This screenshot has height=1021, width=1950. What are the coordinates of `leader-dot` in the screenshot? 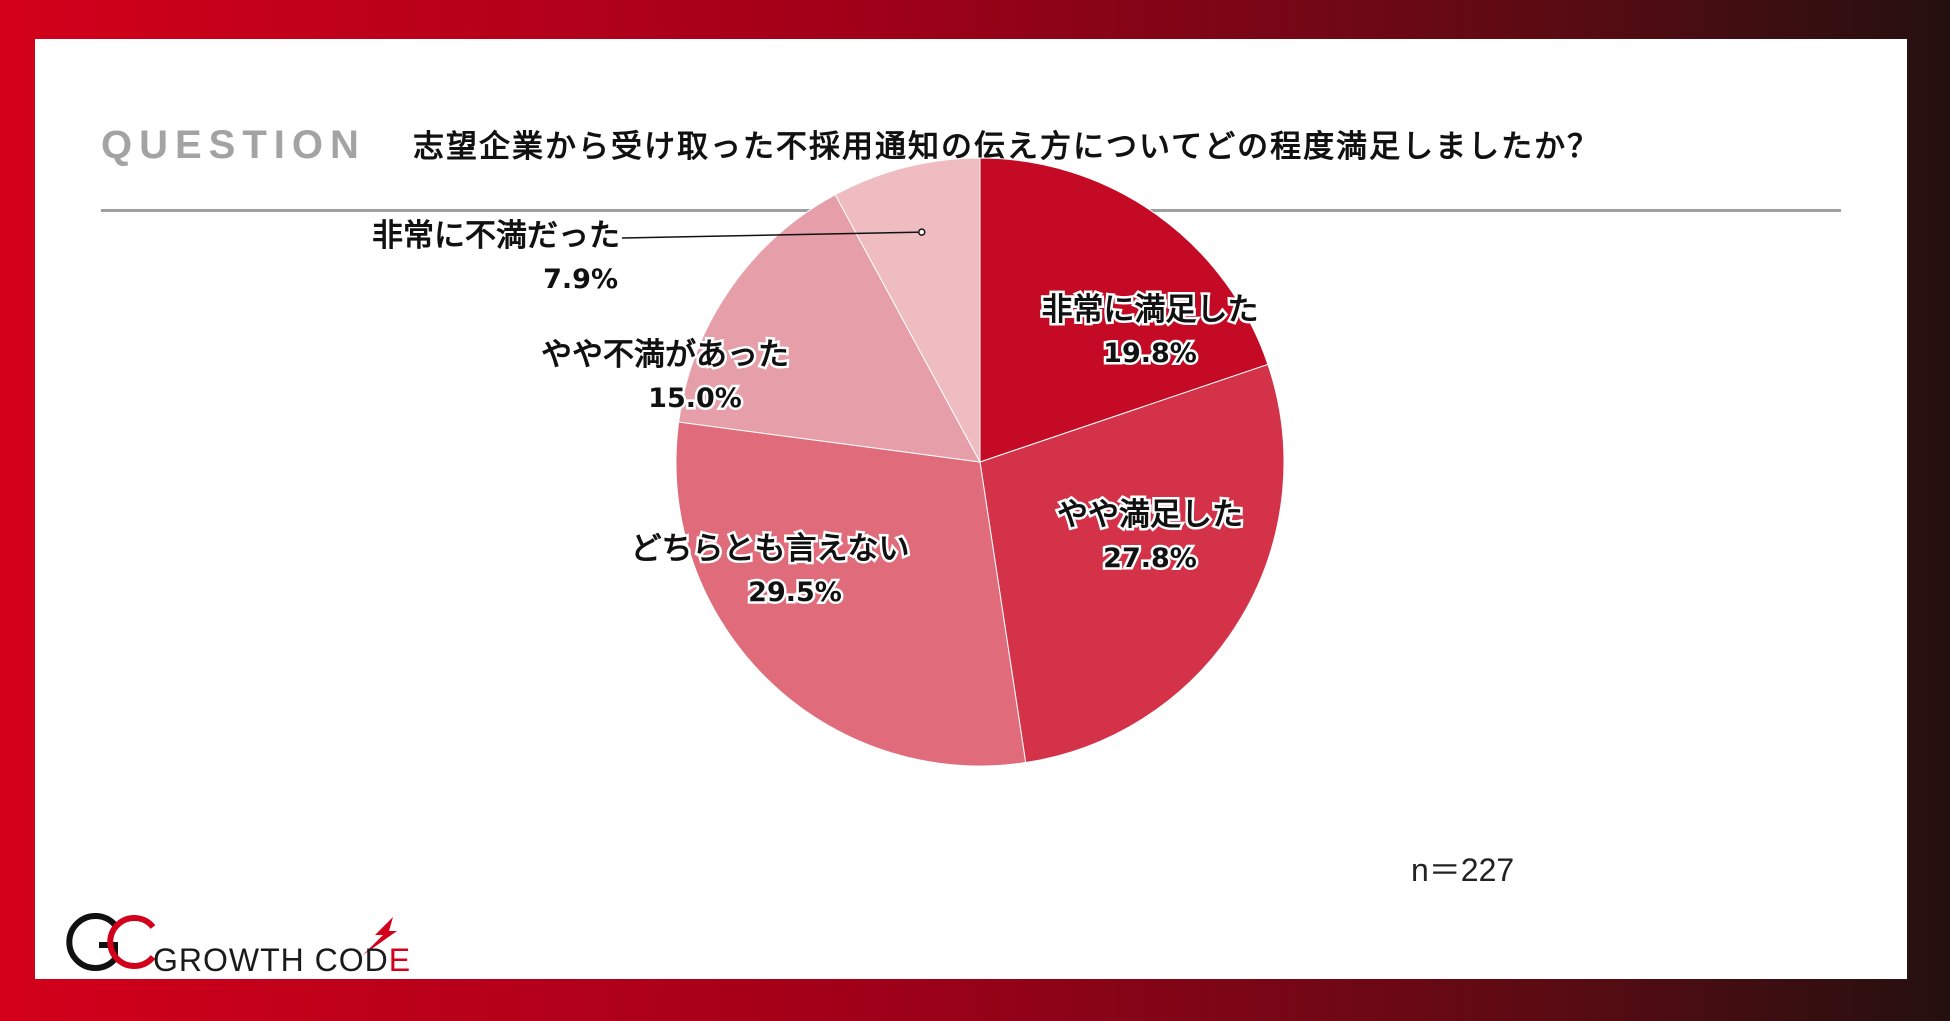 It's located at (922, 232).